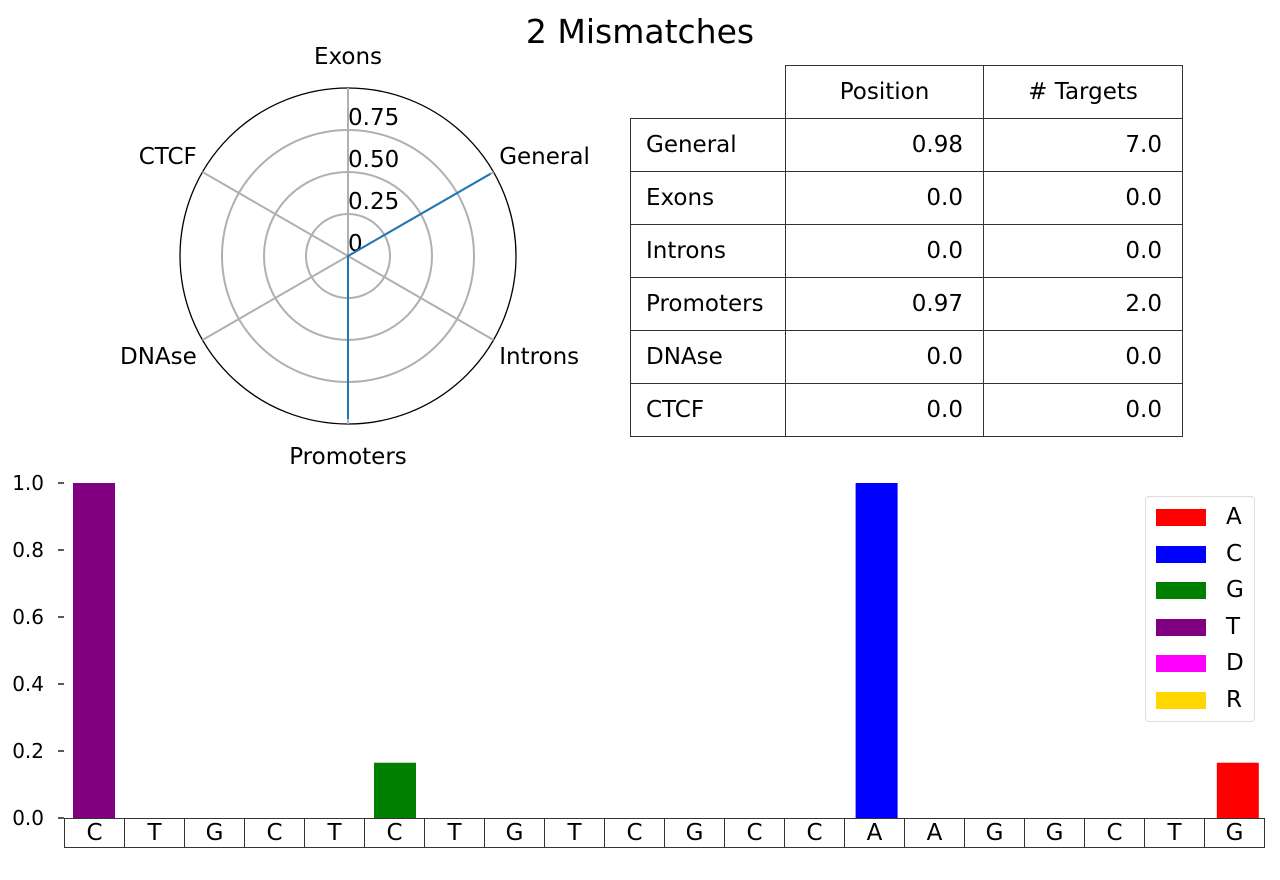 Image resolution: width=1280 pixels, height=880 pixels. What do you see at coordinates (1083, 304) in the screenshot?
I see `table-cell: 2.0` at bounding box center [1083, 304].